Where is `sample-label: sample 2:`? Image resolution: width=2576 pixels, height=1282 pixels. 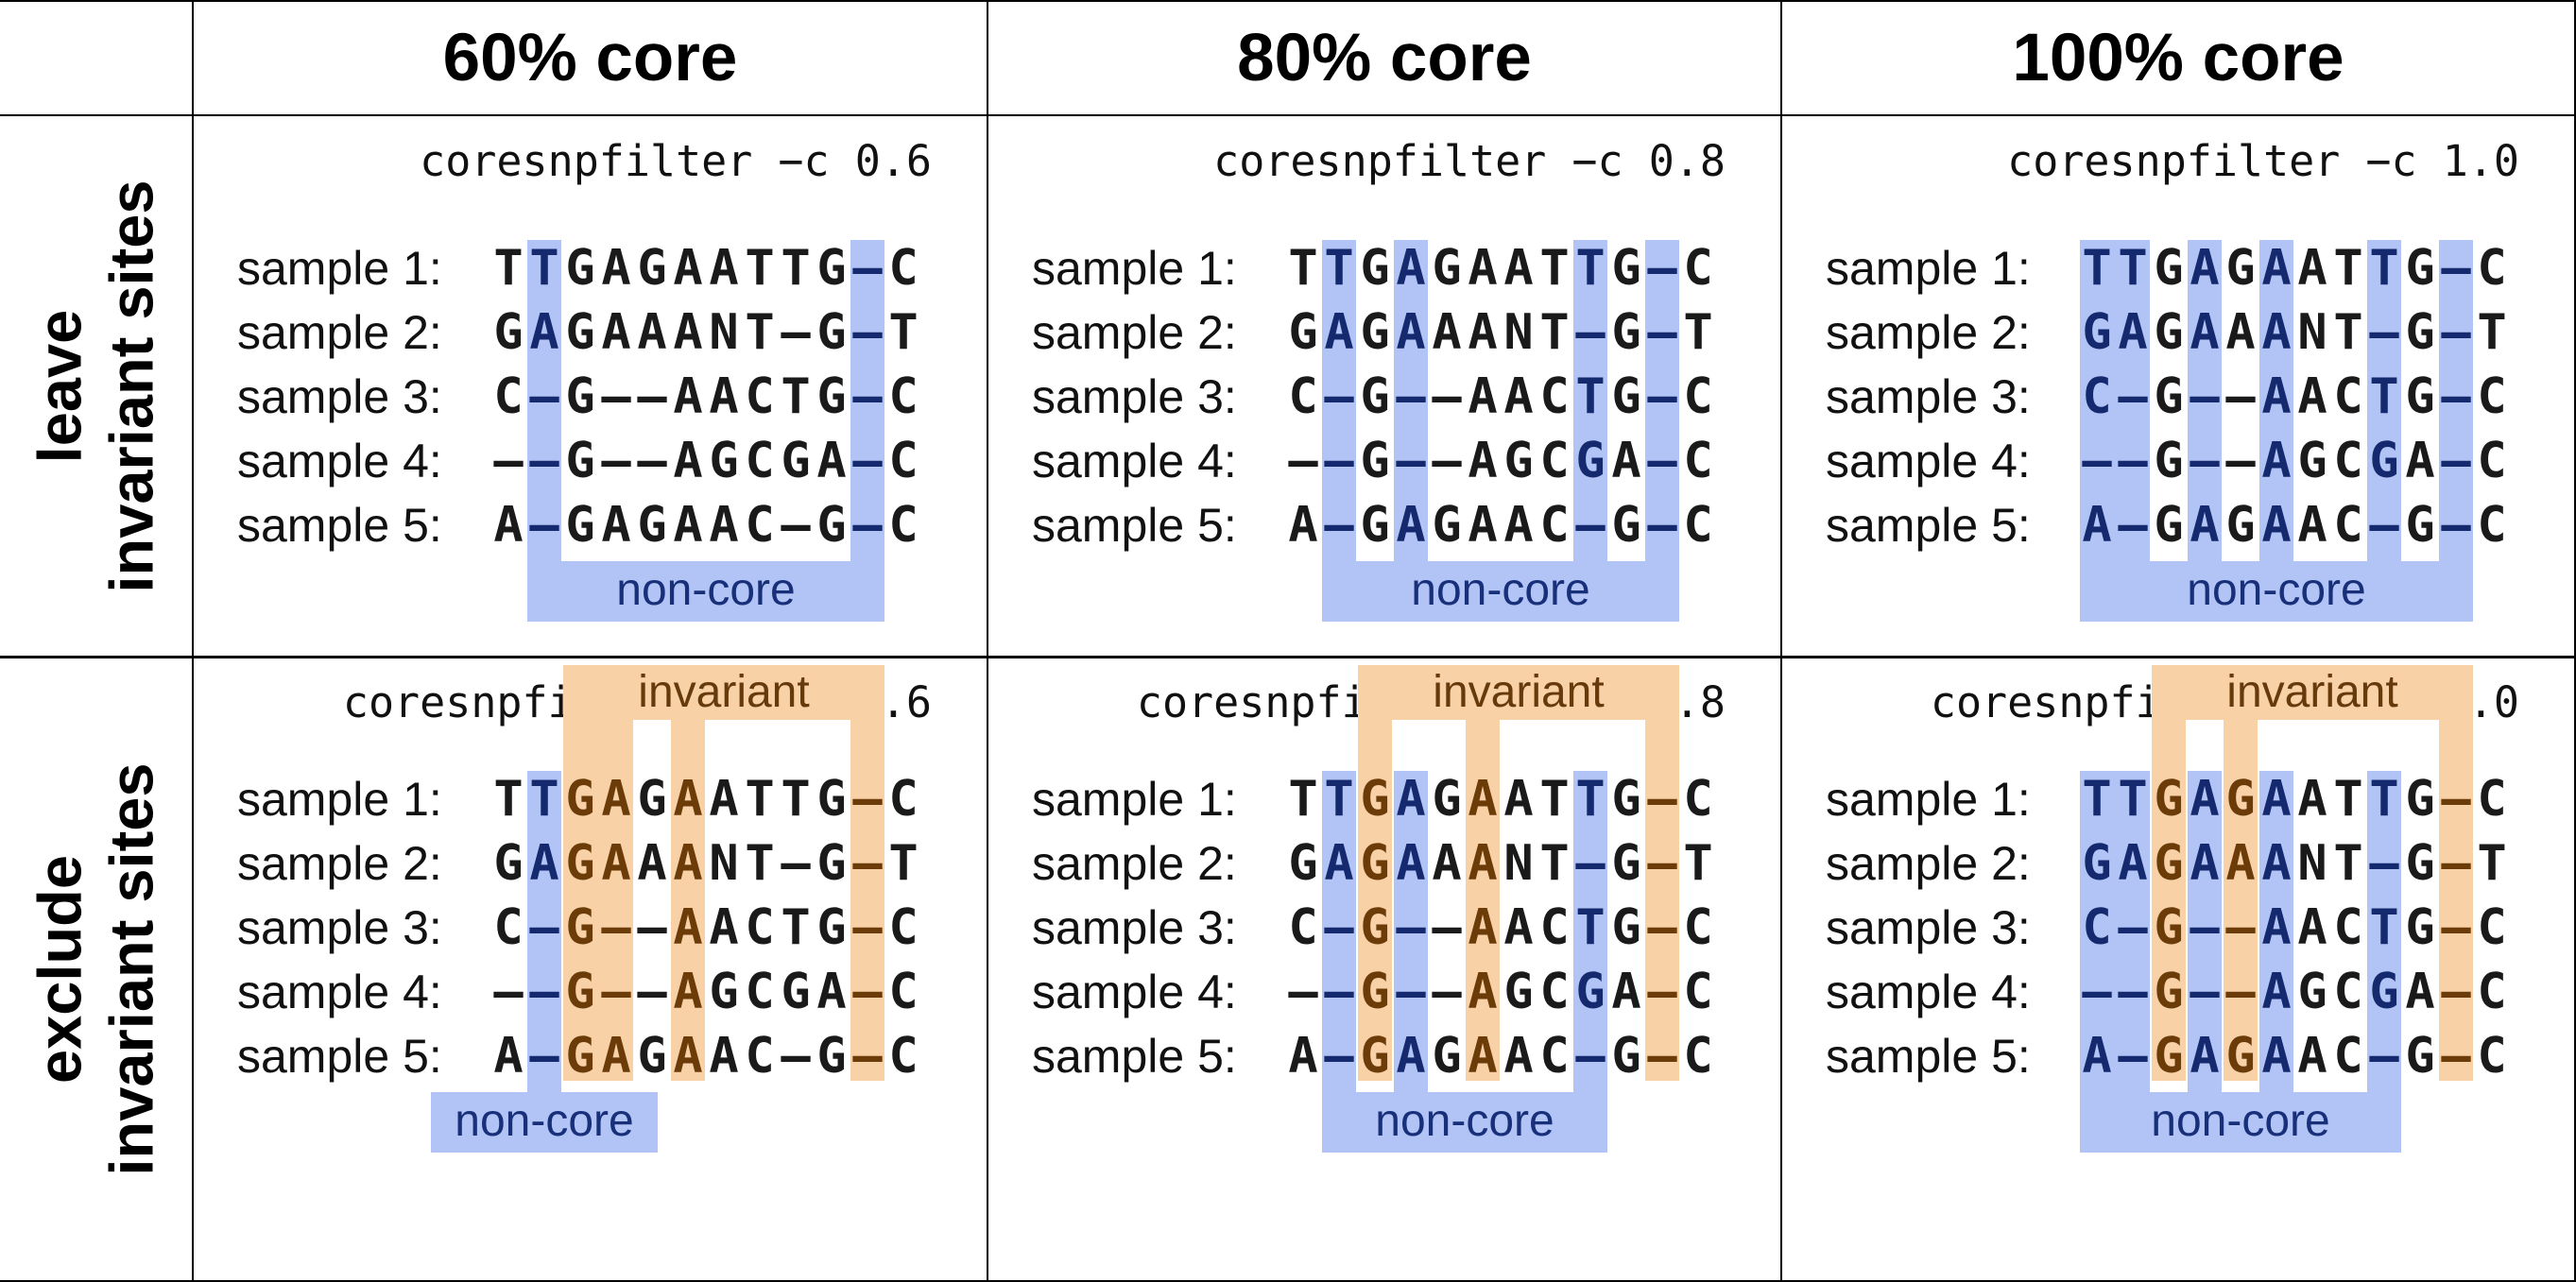
sample-label: sample 2: is located at coordinates (1134, 333).